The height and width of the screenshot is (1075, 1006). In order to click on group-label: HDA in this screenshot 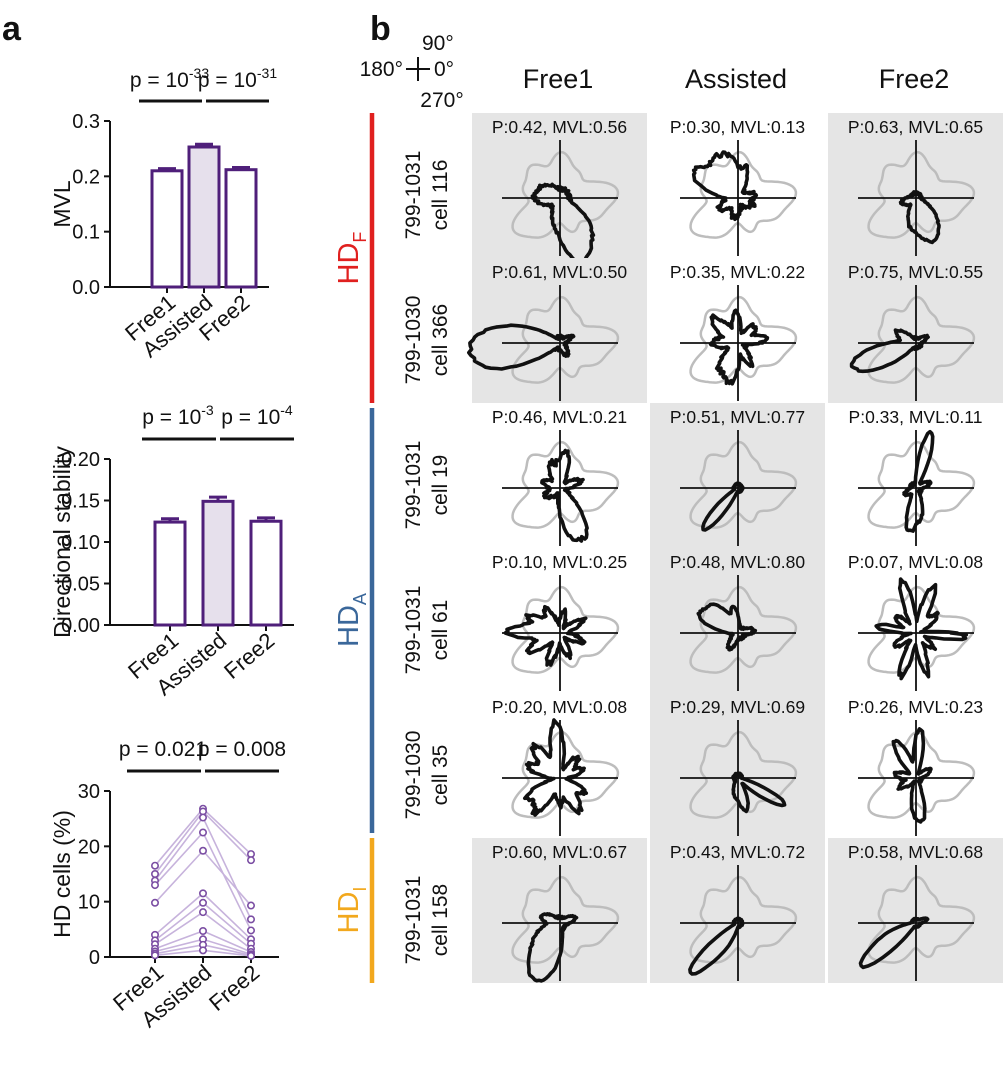, I will do `click(351, 620)`.